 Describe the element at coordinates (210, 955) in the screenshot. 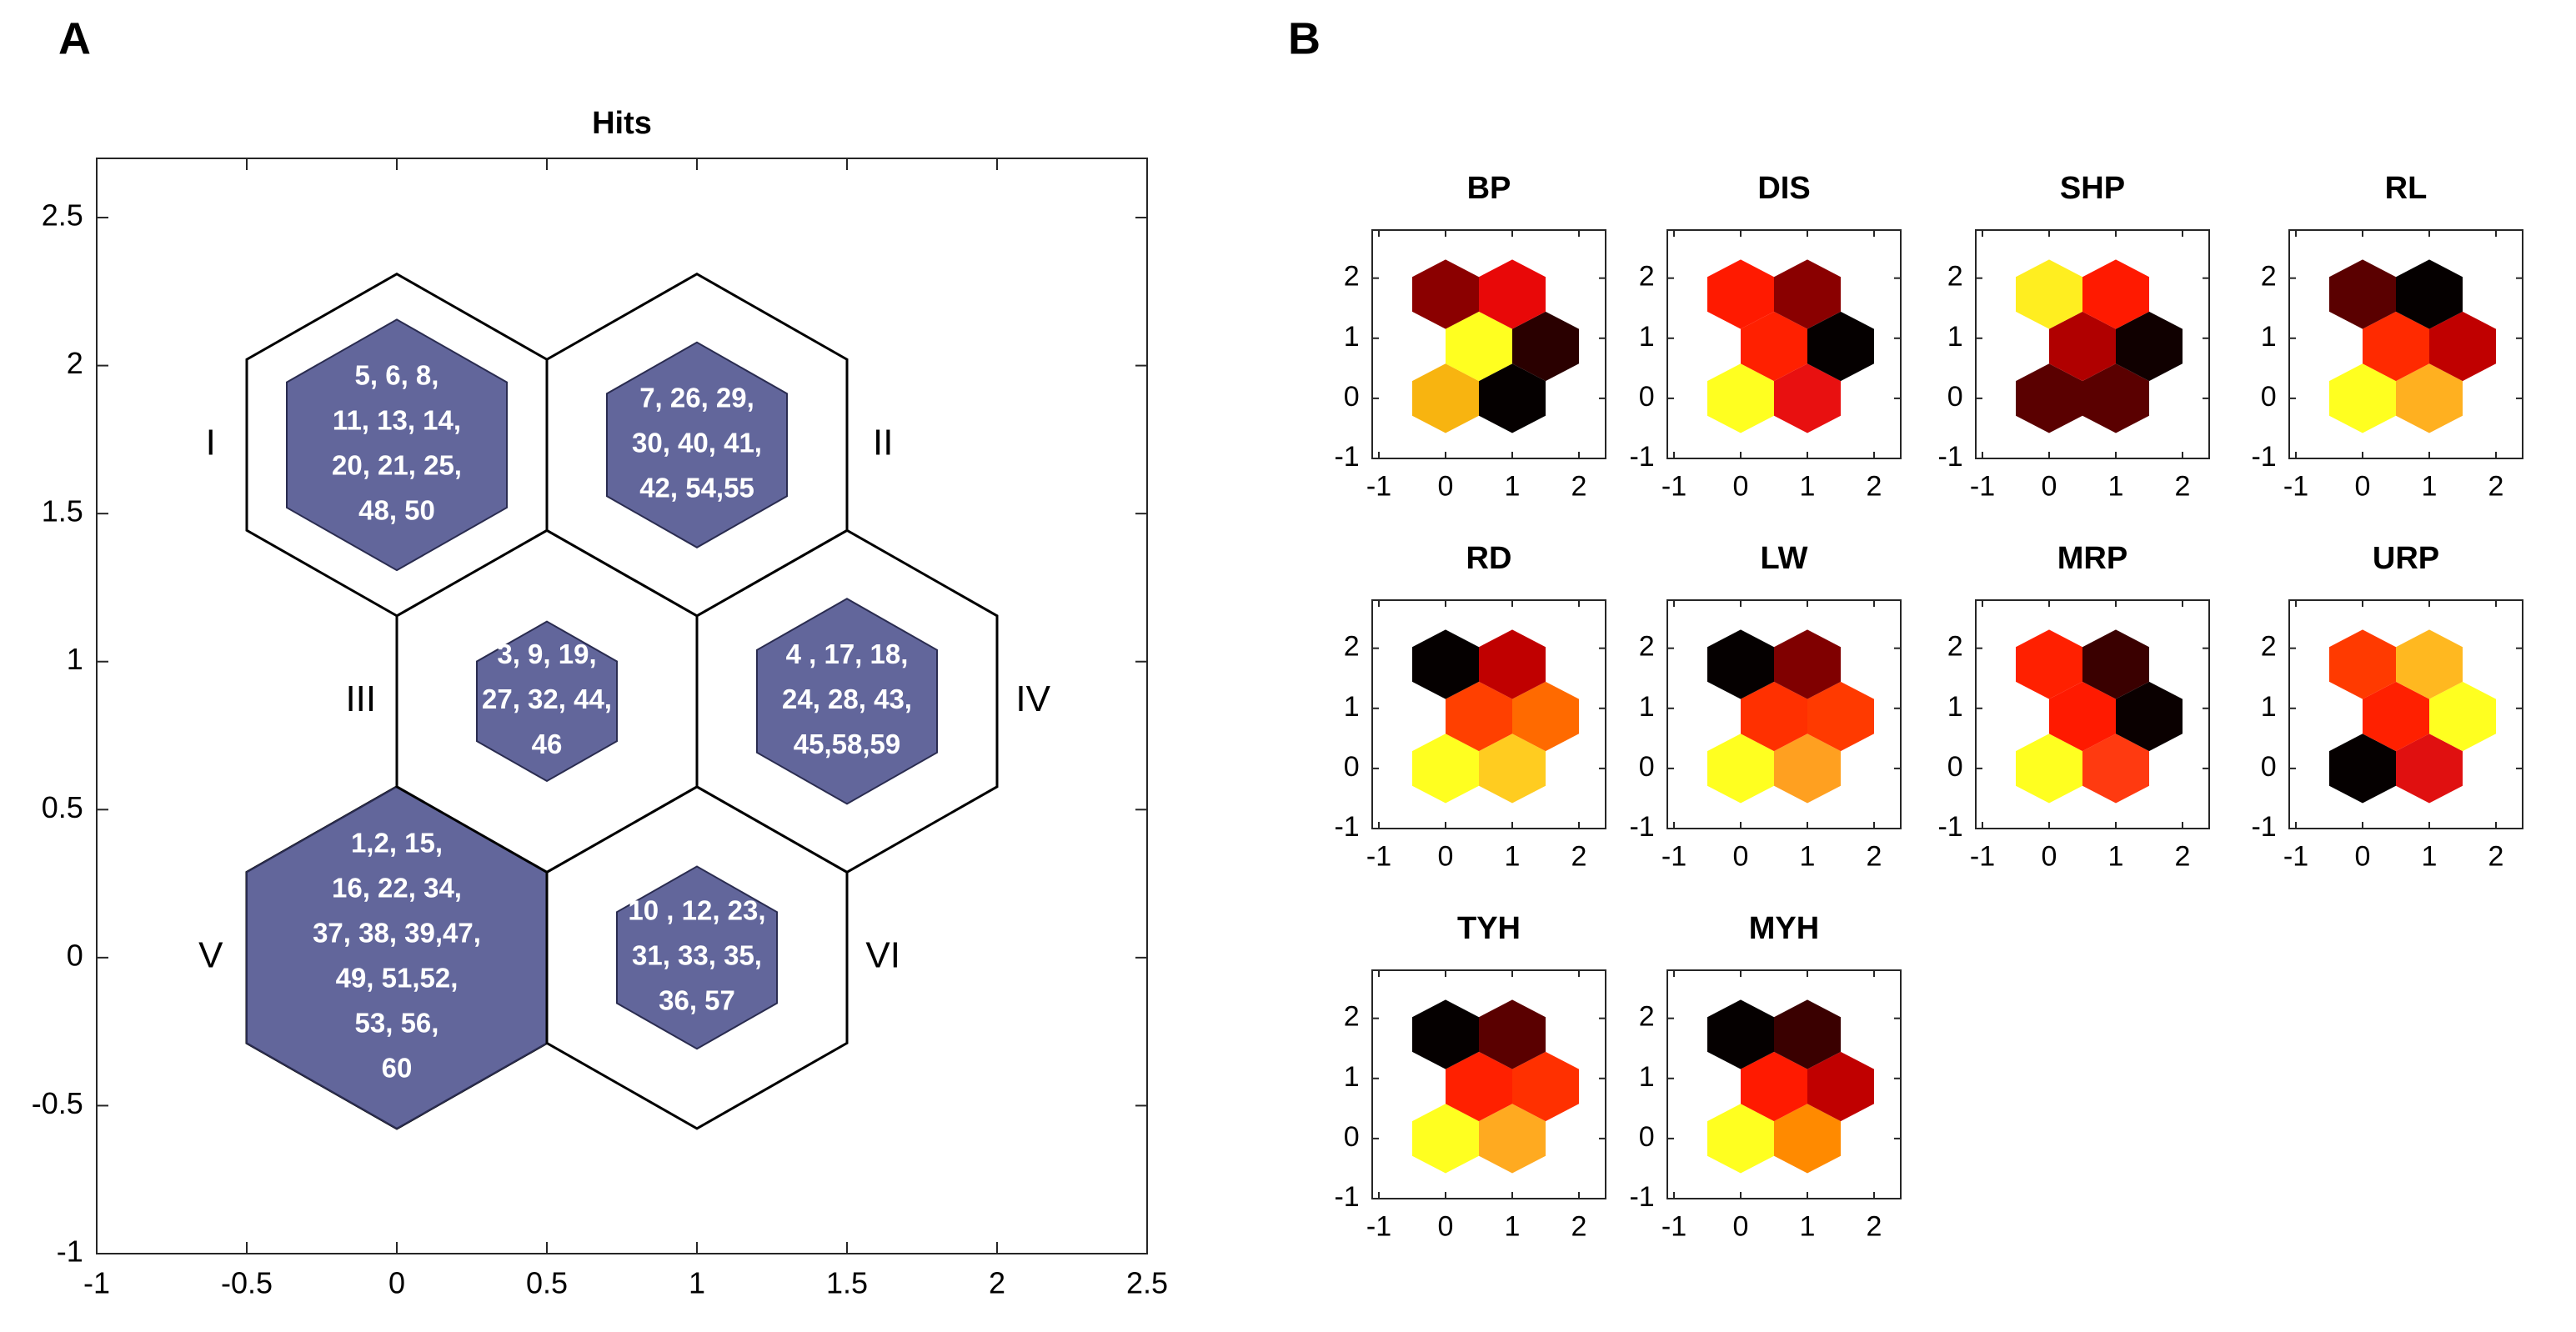

I see `cluster-label: V` at that location.